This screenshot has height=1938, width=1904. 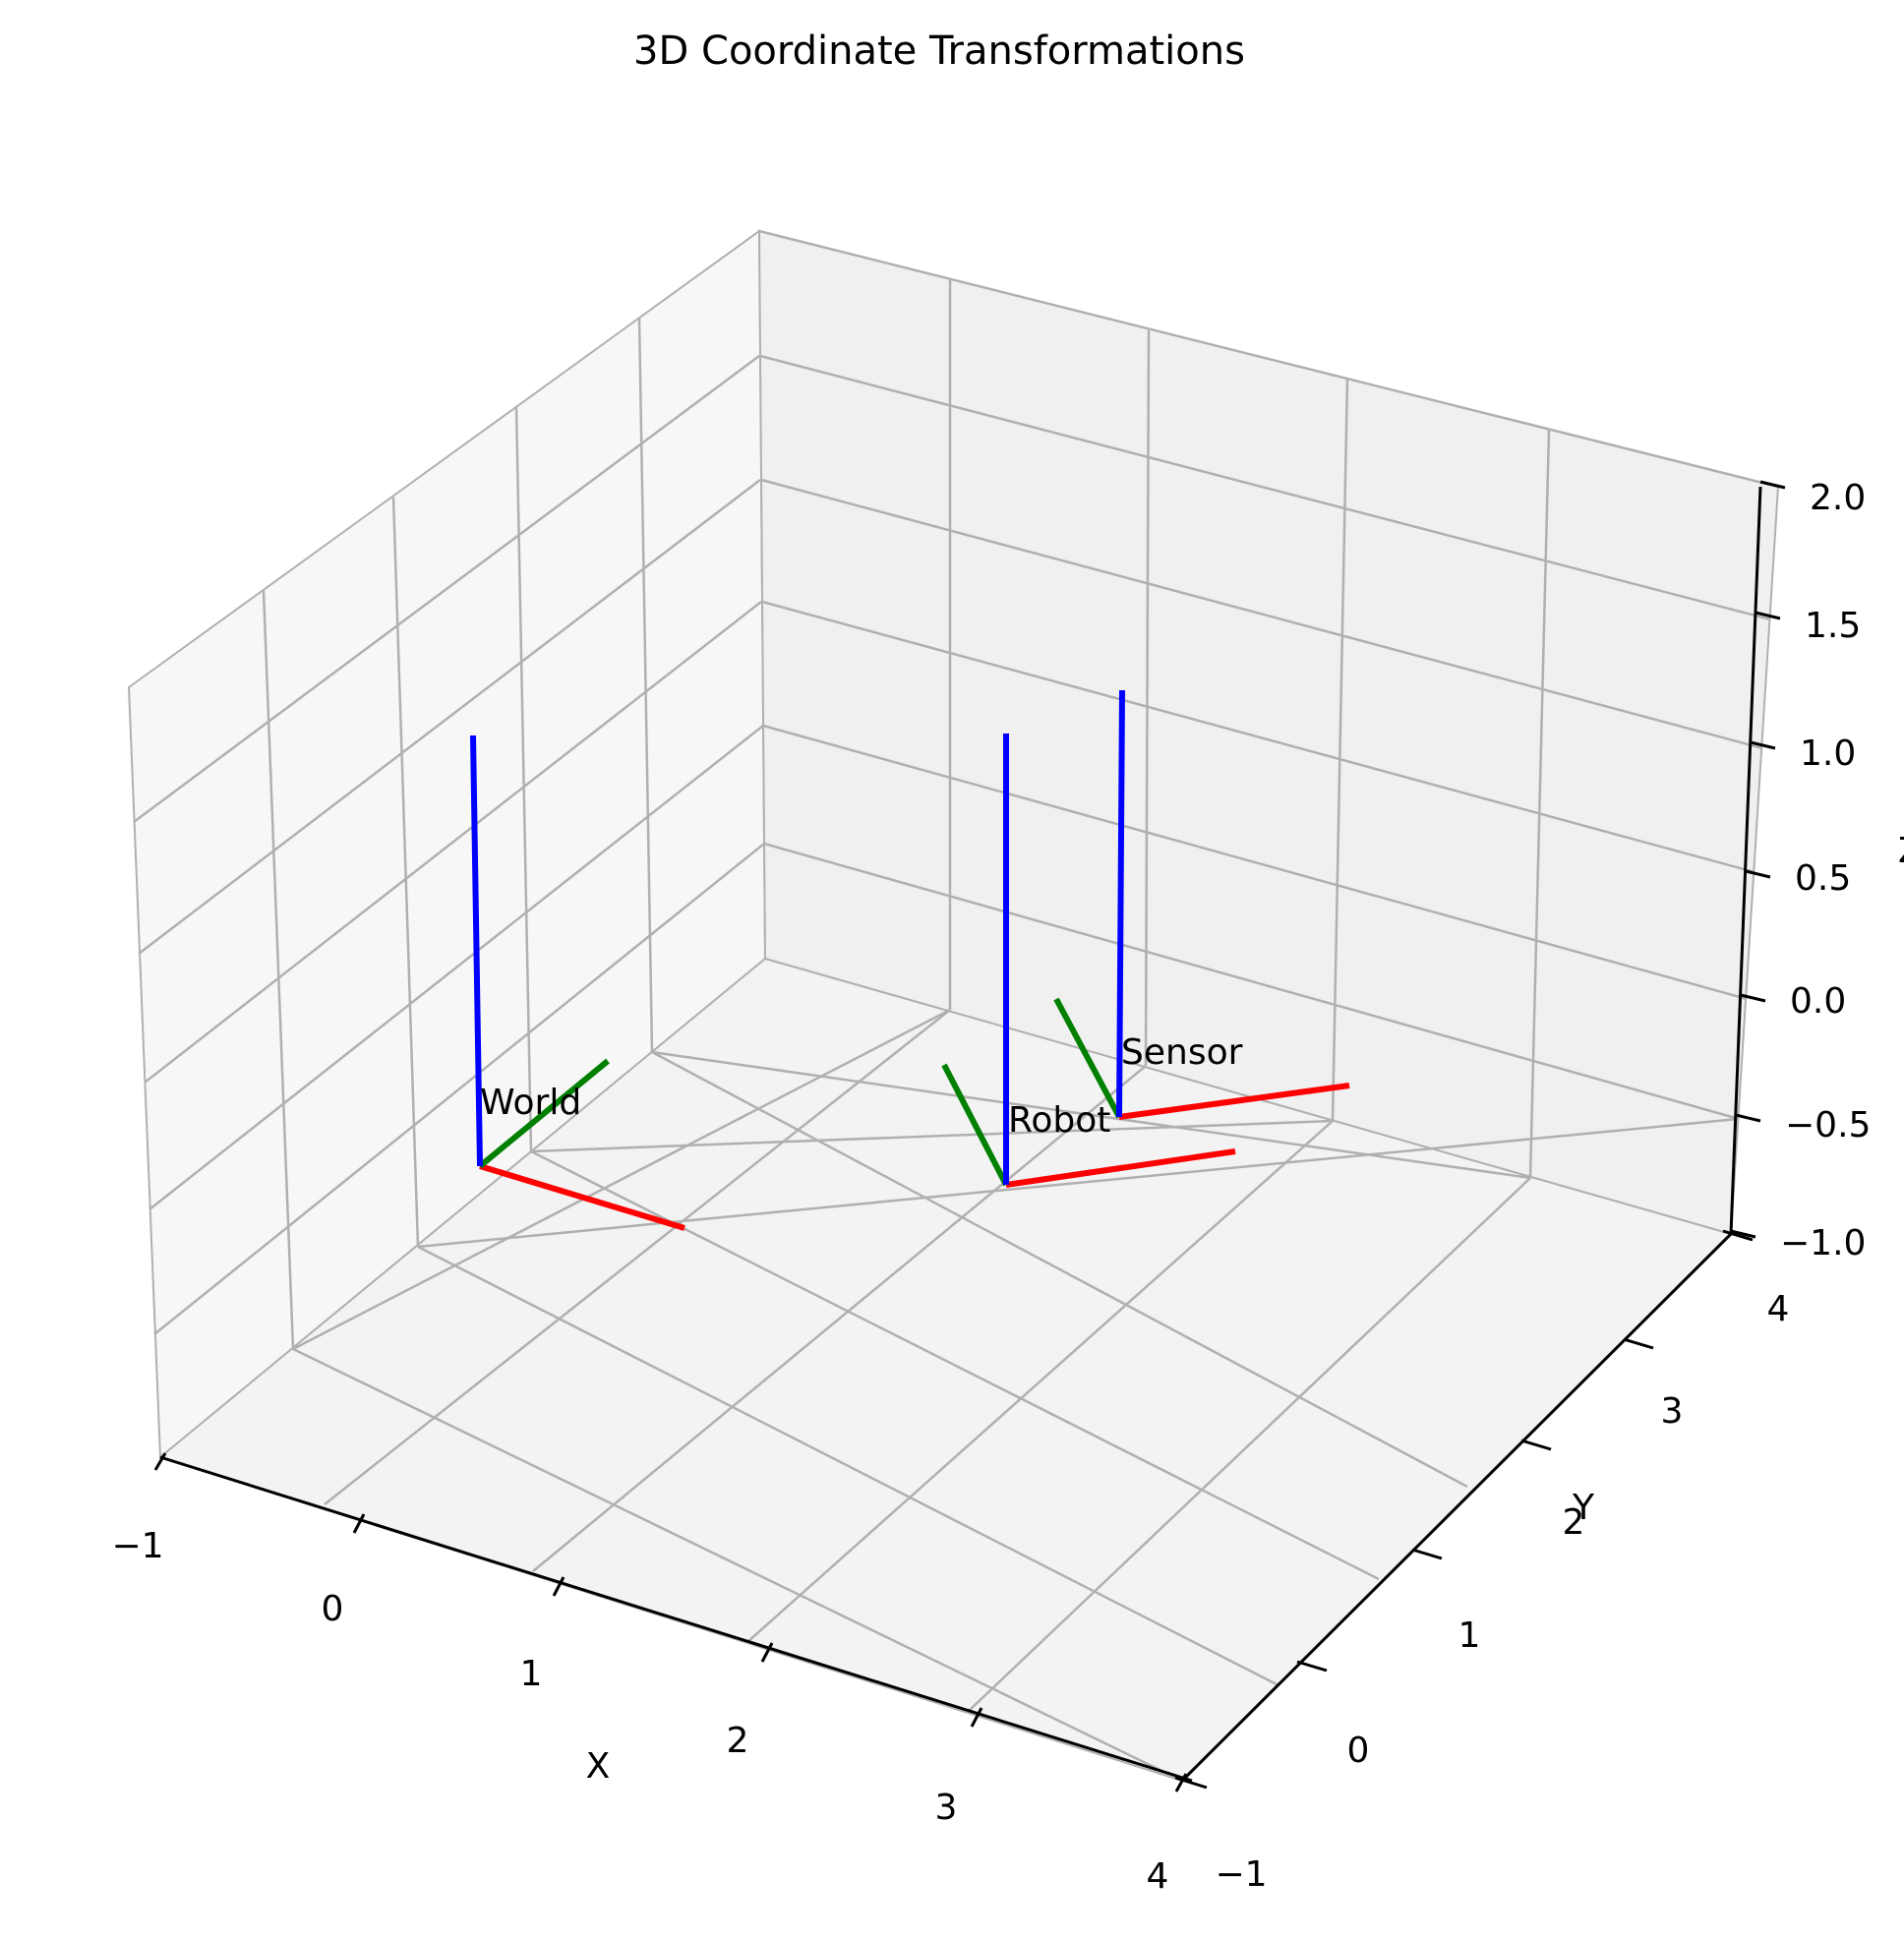 I want to click on world-y-axis-line, so click(x=544, y=1113).